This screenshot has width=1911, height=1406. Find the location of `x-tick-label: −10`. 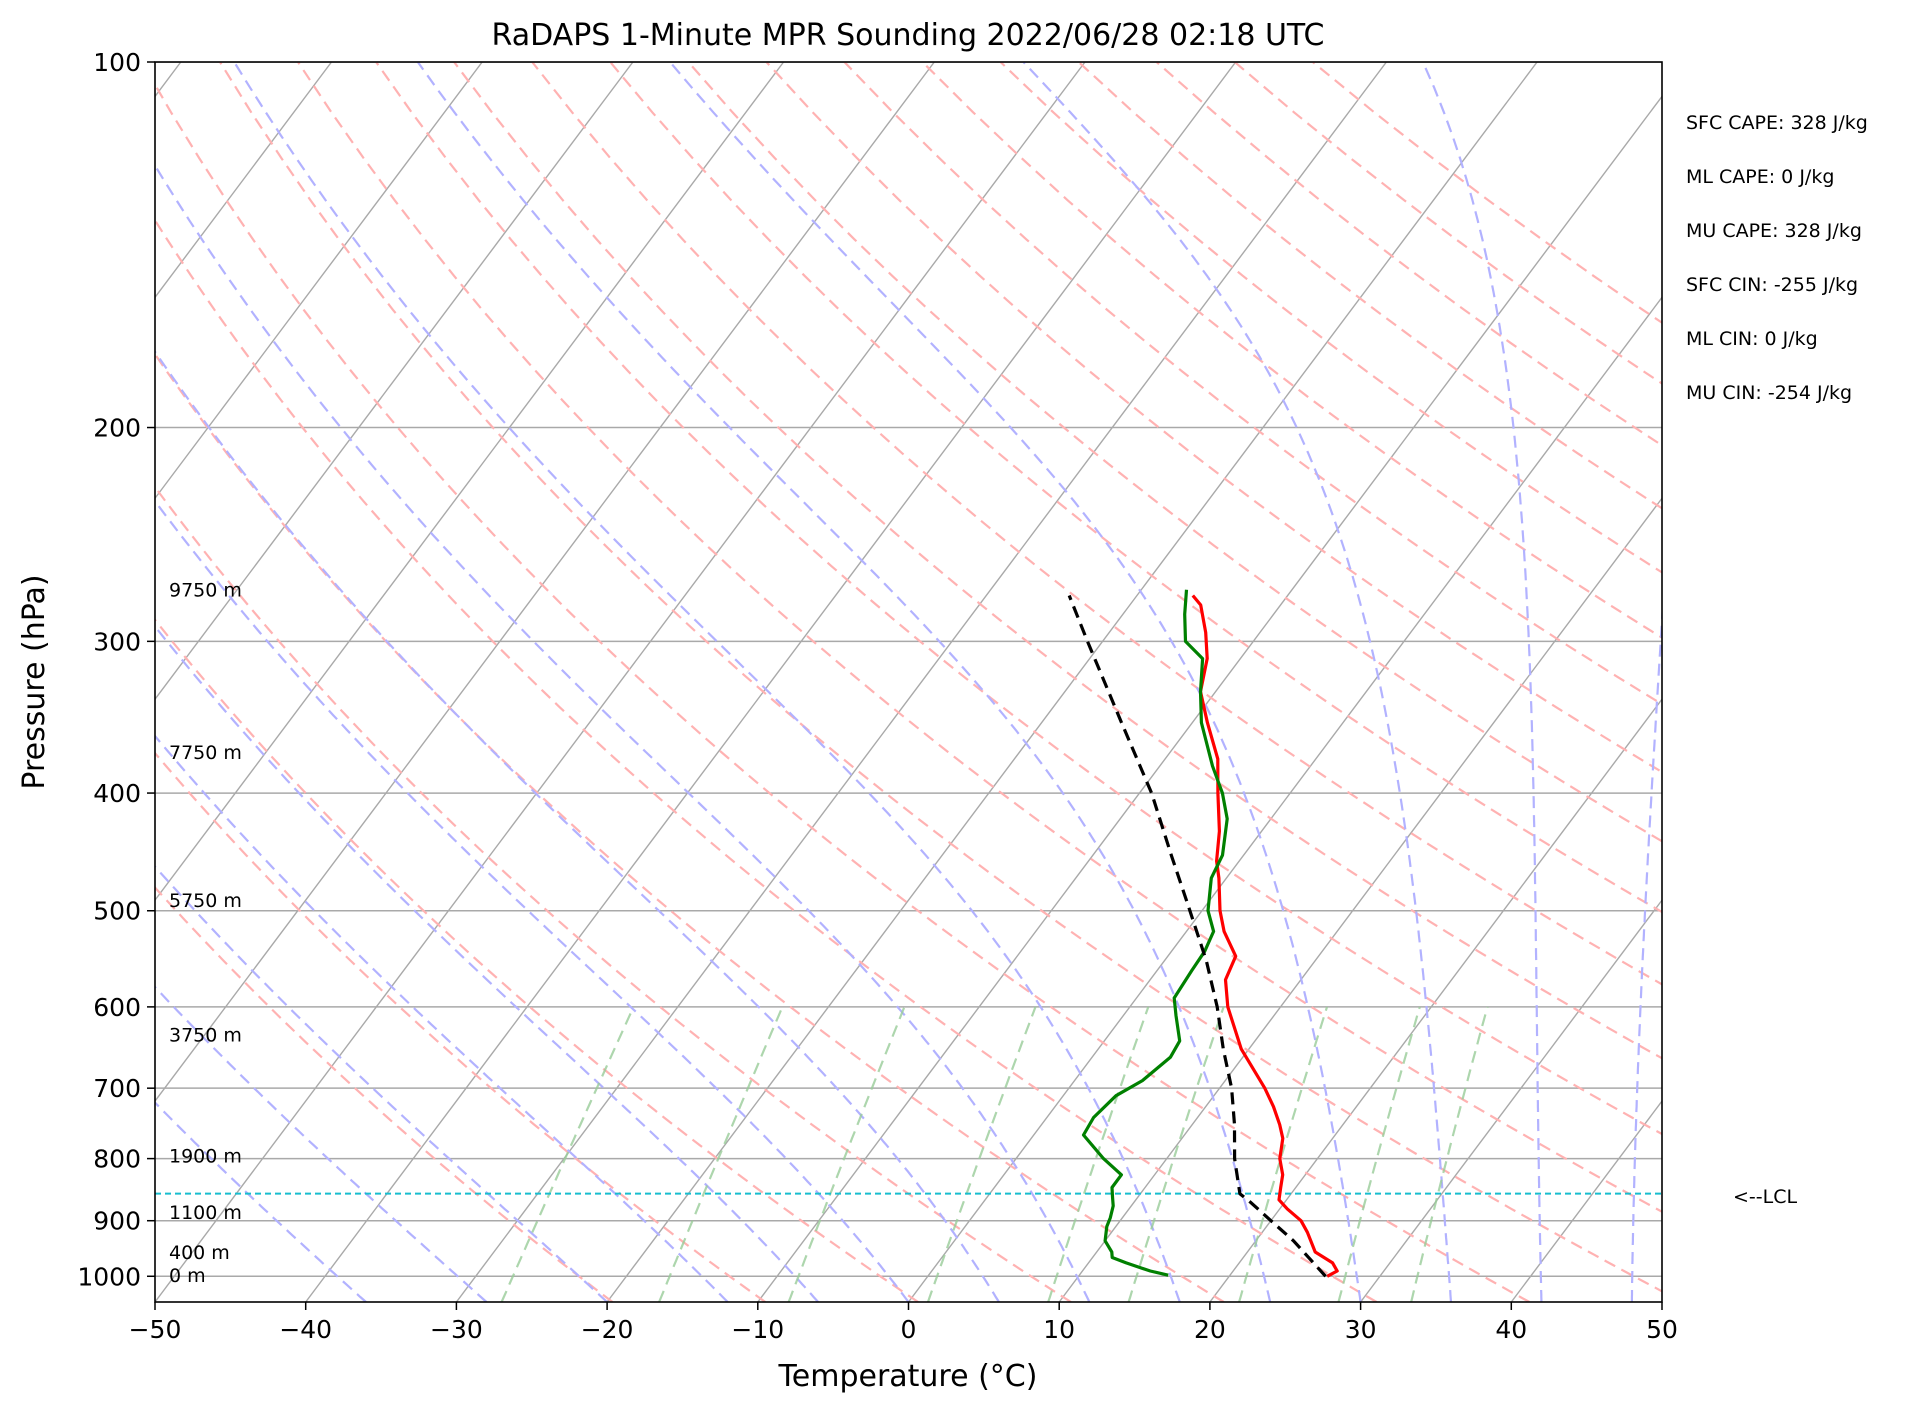

x-tick-label: −10 is located at coordinates (757, 1329).